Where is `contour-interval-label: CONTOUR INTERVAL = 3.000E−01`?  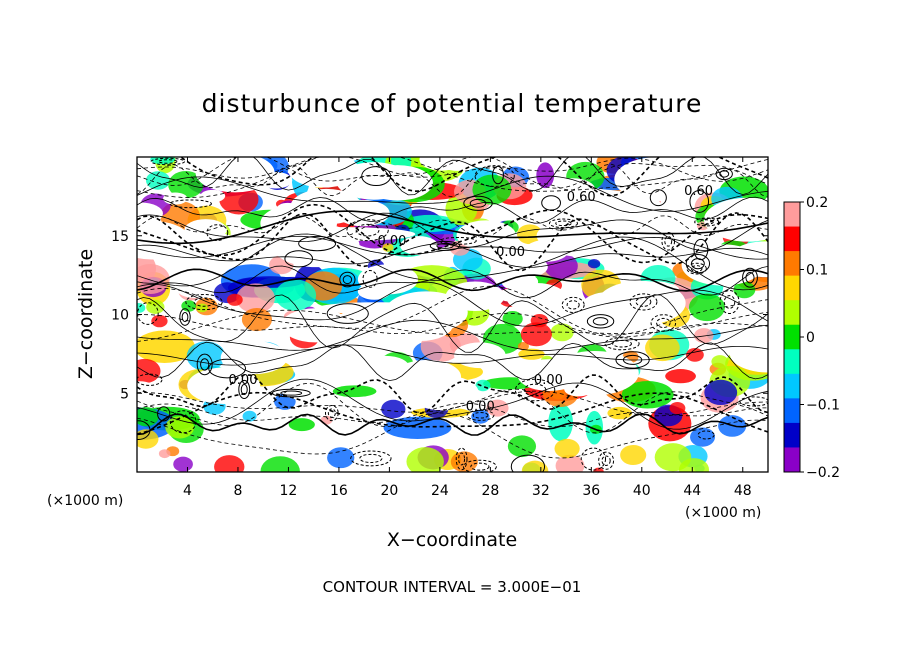
contour-interval-label: CONTOUR INTERVAL = 3.000E−01 is located at coordinates (452, 587).